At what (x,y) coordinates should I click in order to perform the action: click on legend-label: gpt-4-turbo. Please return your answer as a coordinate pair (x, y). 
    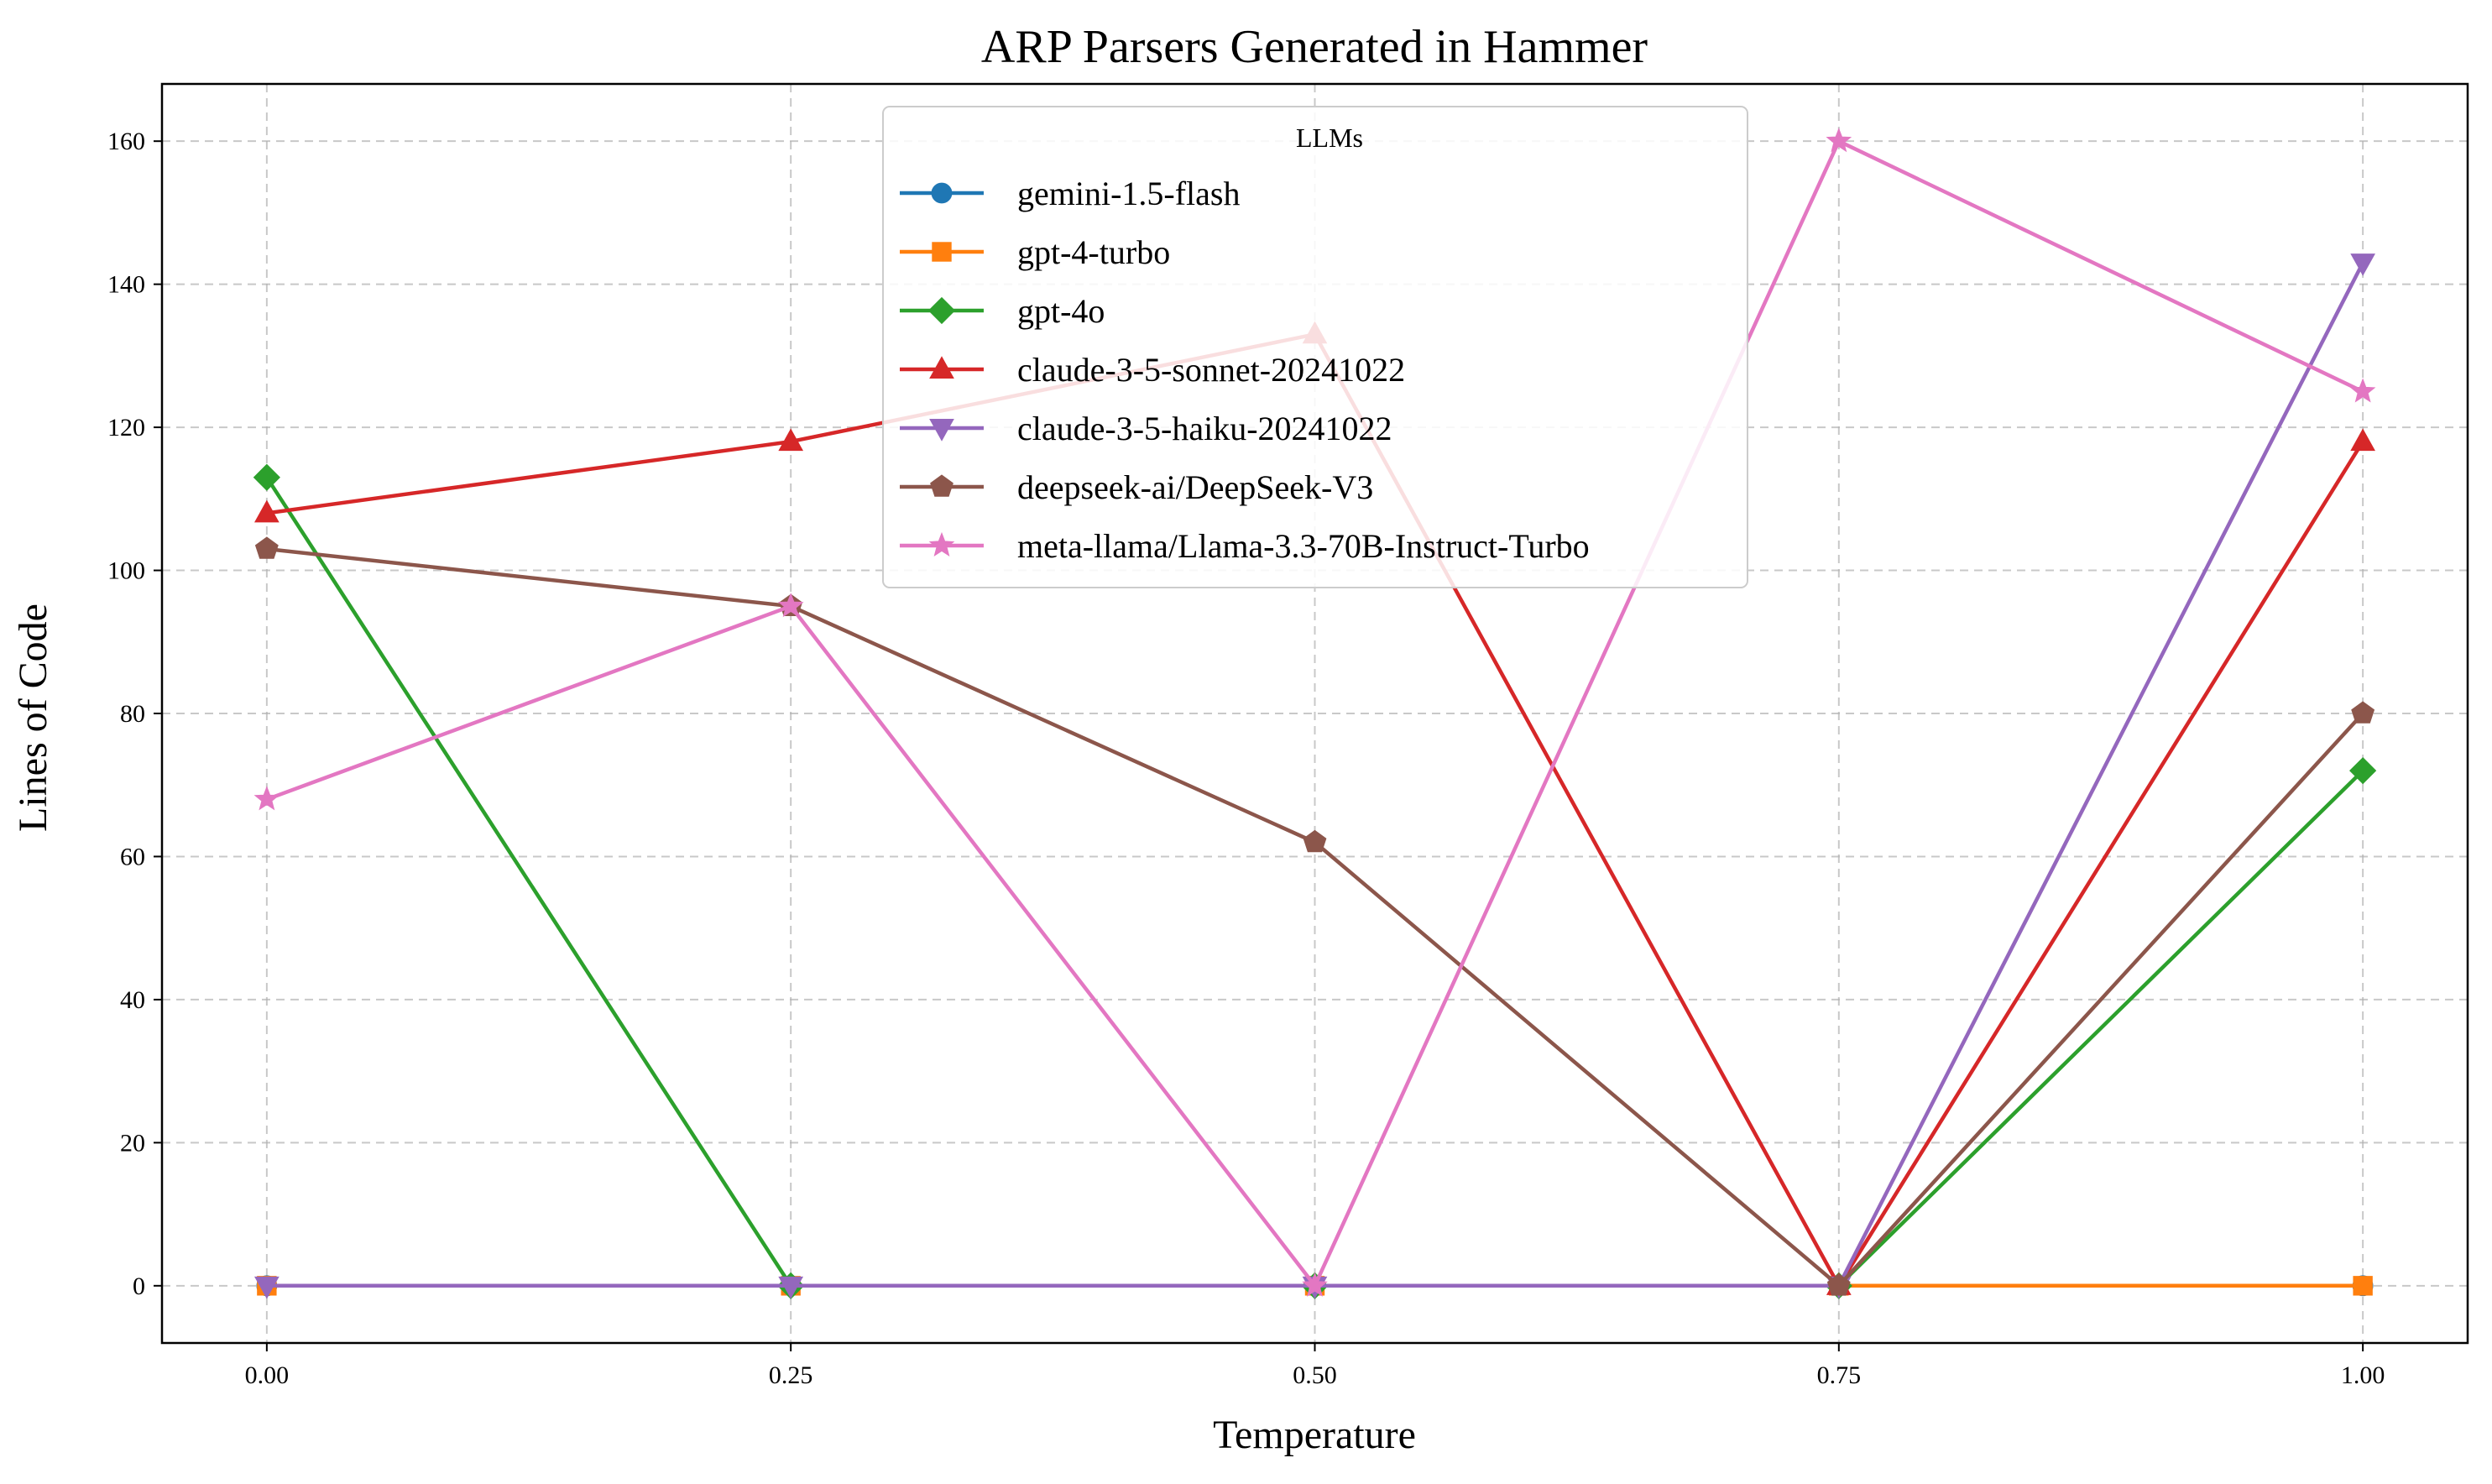
    Looking at the image, I should click on (1093, 252).